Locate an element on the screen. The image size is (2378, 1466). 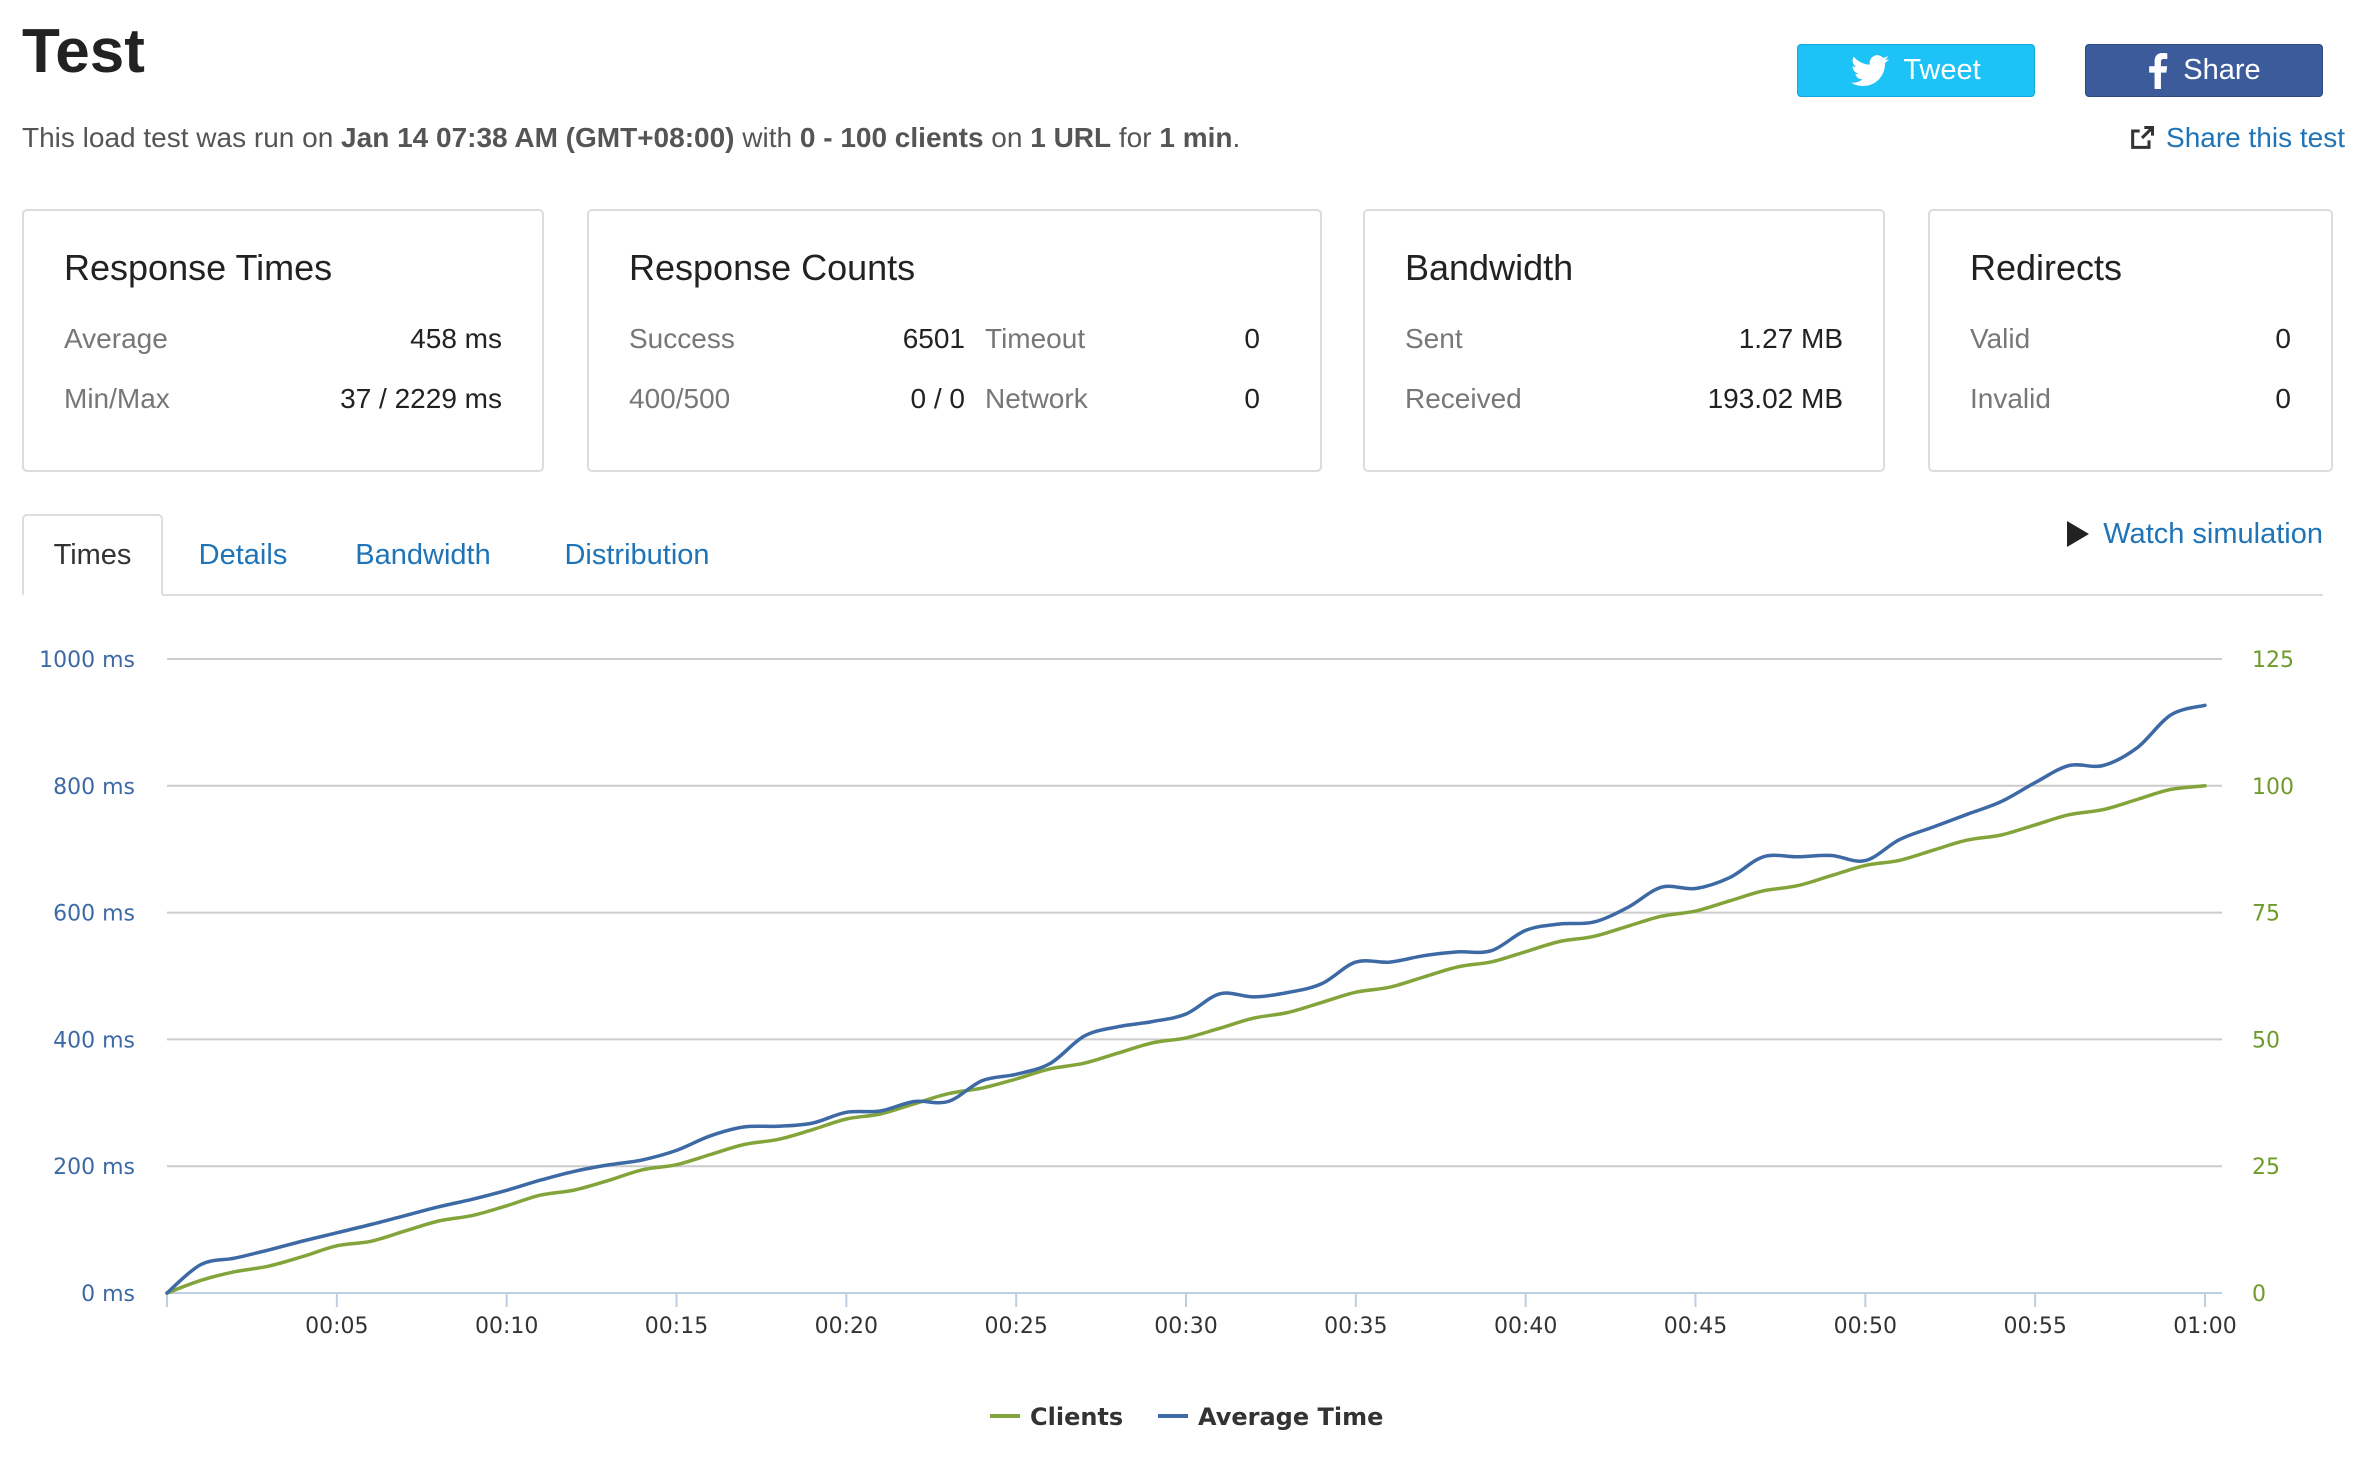
test-urls: 1 URL is located at coordinates (1071, 137).